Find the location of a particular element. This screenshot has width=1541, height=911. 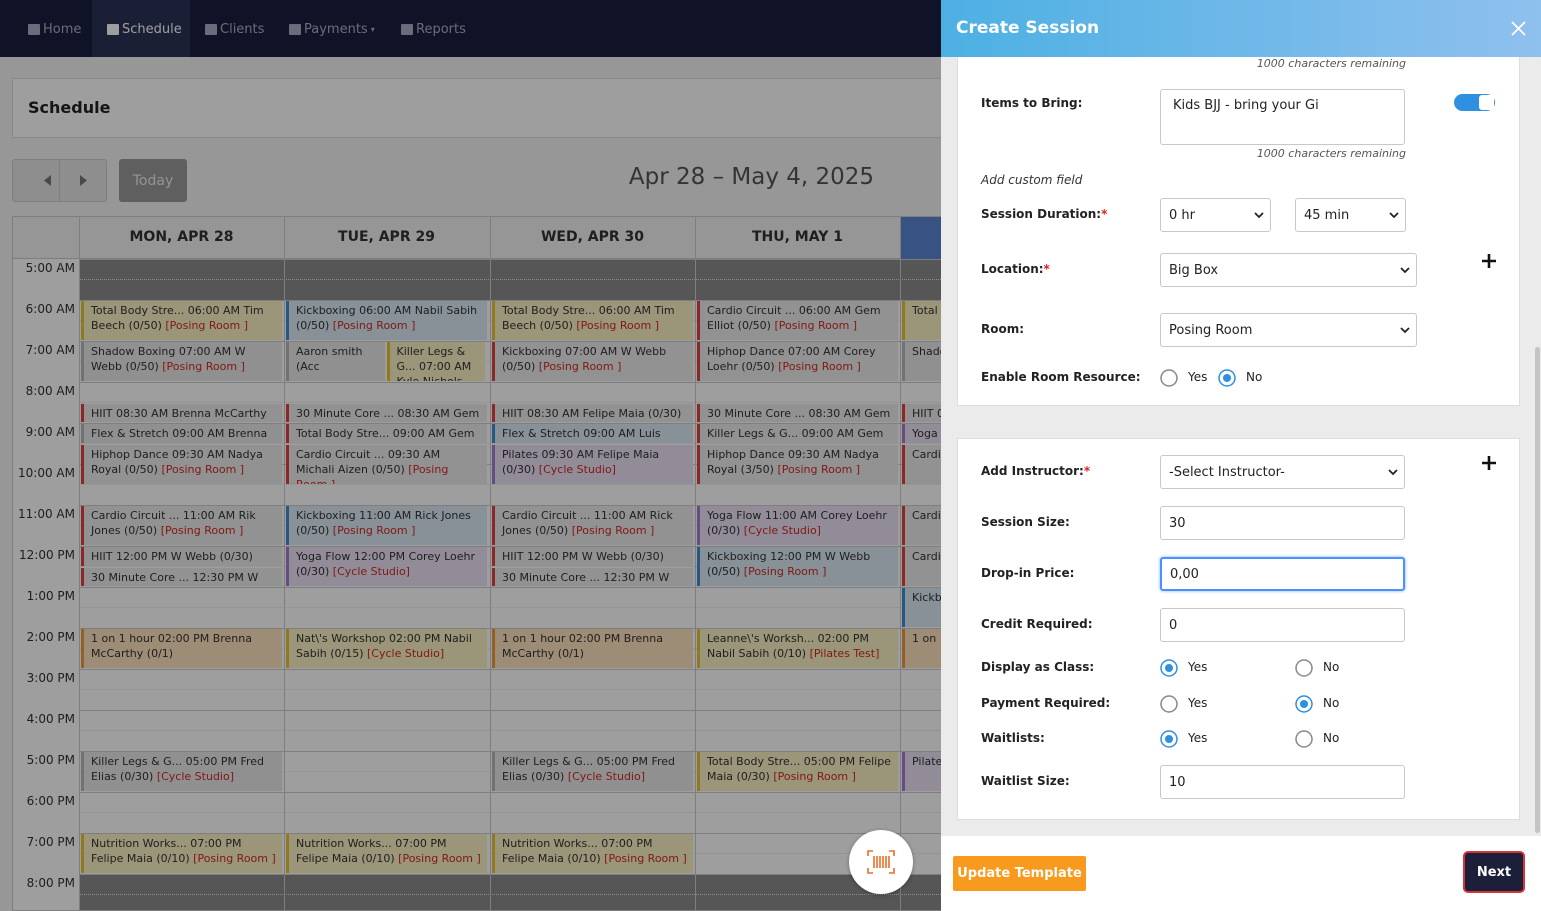

field-label-text: Display as Class: is located at coordinates (1038, 667).